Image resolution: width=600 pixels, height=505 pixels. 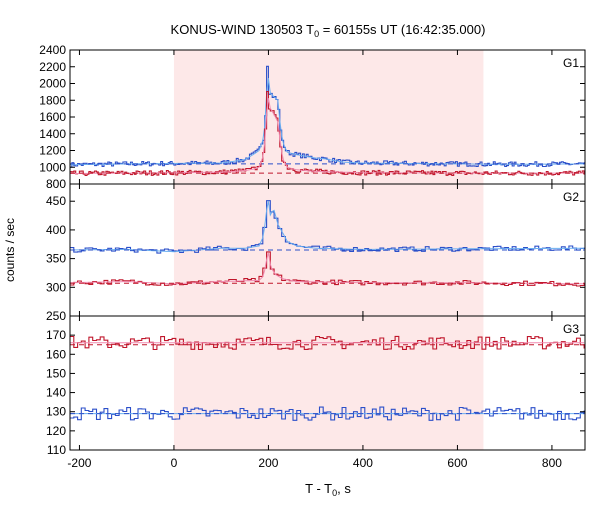 I want to click on y-tick-label-g3: 110, so click(x=56, y=450).